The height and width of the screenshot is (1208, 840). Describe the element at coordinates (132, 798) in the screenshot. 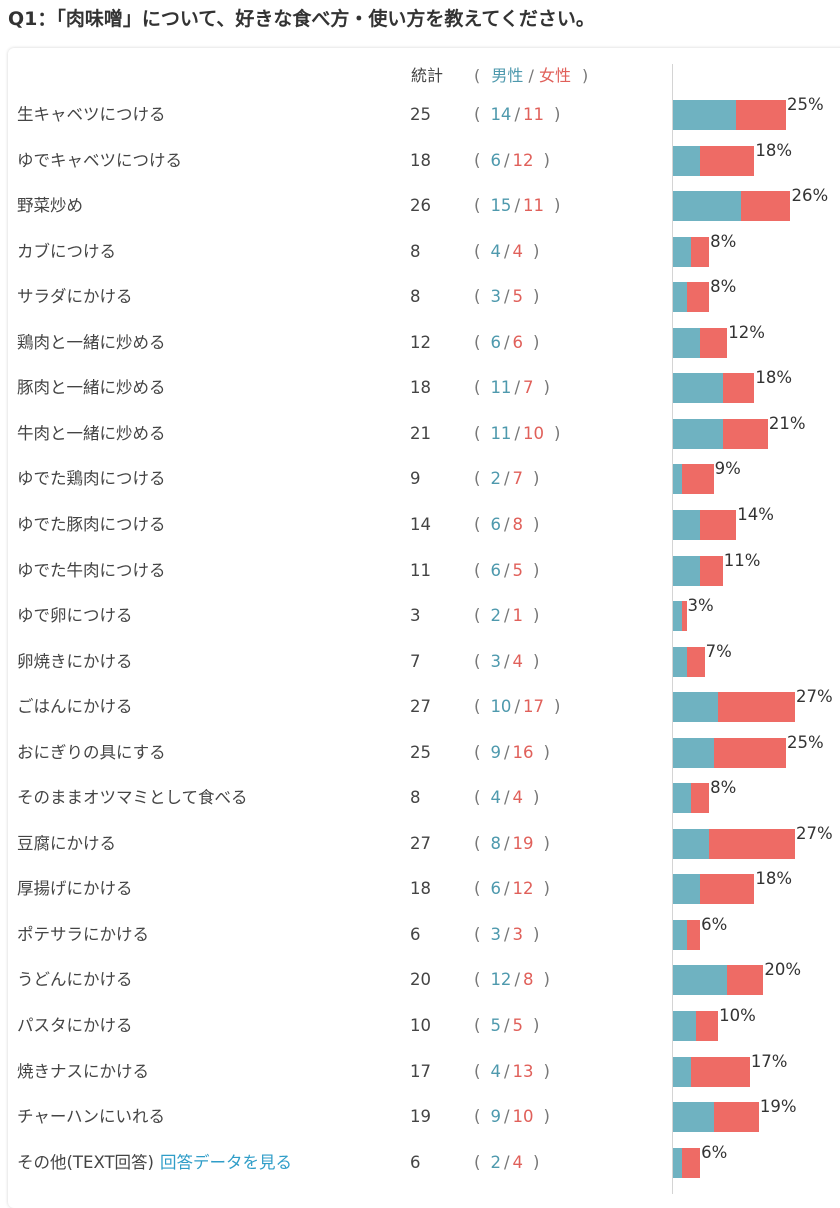

I see `category-label: そのままオツマミとして食べる` at that location.